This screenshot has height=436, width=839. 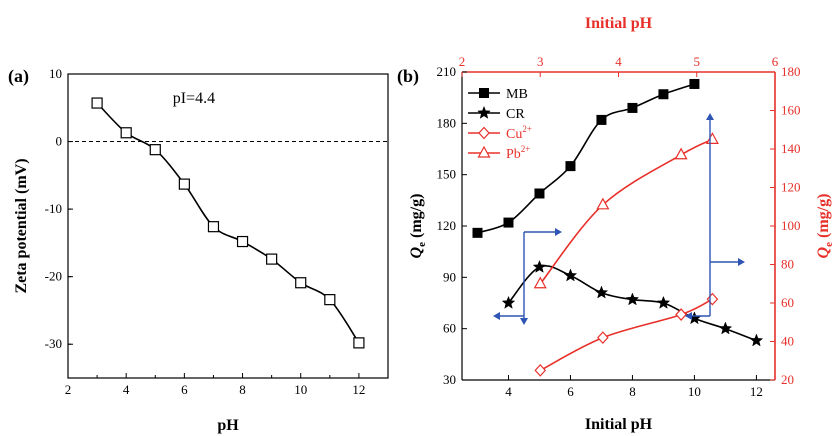 What do you see at coordinates (823, 218) in the screenshot?
I see `right-y-axis-title-unit: (mg/g)` at bounding box center [823, 218].